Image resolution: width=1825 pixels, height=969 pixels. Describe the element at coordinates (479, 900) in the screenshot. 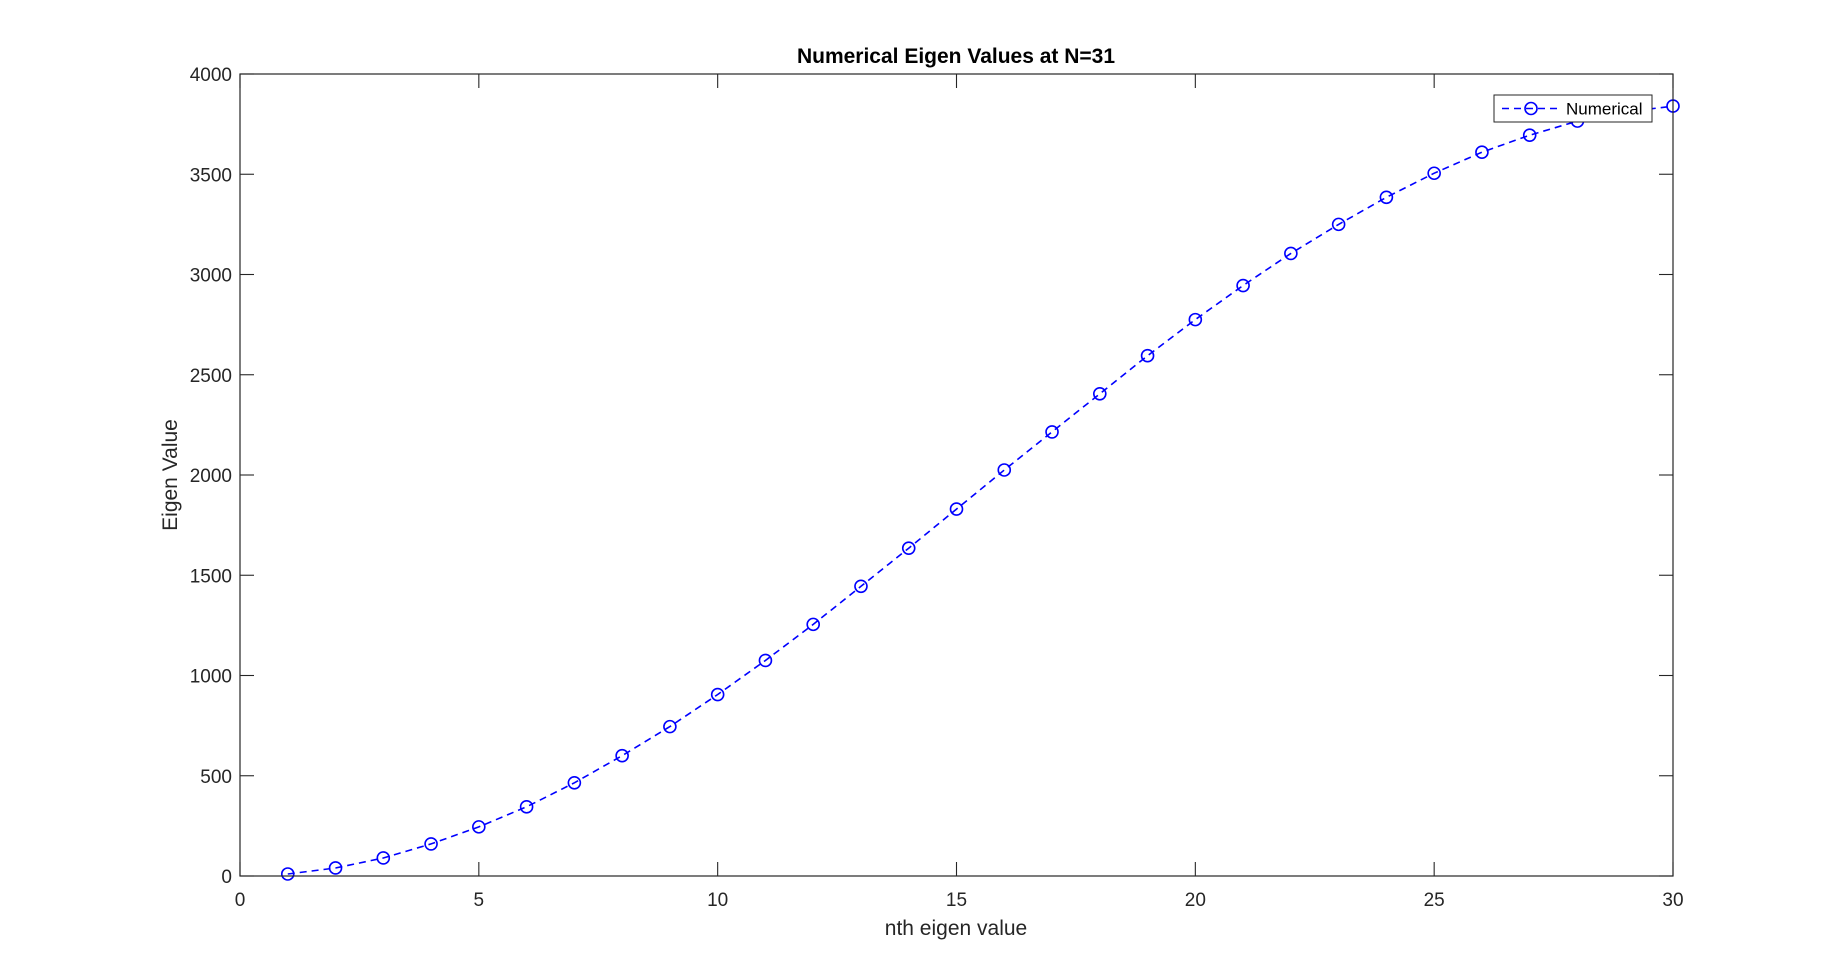

I see `x-tick-label: 5` at that location.